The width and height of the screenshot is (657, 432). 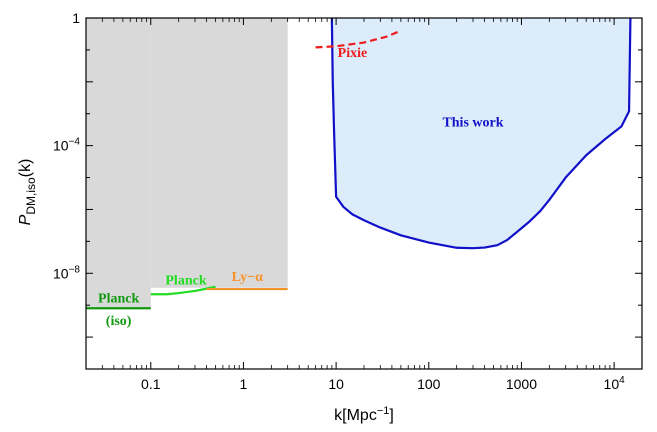 What do you see at coordinates (429, 384) in the screenshot?
I see `x-tick-label: 100` at bounding box center [429, 384].